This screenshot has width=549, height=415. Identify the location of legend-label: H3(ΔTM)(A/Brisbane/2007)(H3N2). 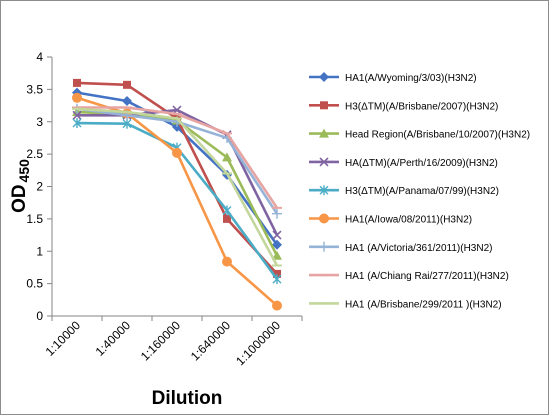
(421, 106).